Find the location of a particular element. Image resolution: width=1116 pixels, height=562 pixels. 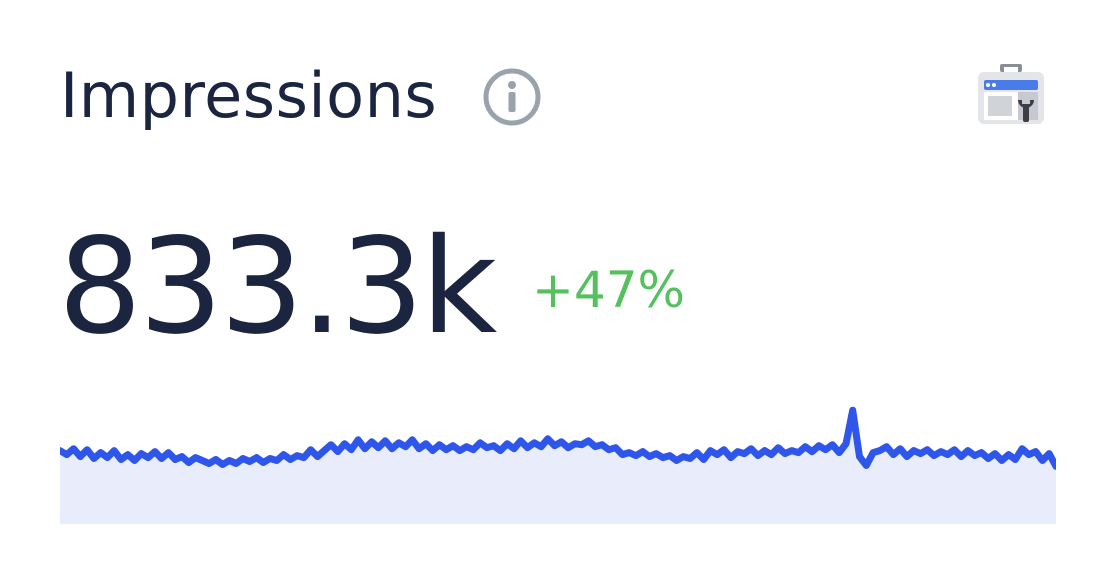

change-badge: +47% is located at coordinates (609, 290).